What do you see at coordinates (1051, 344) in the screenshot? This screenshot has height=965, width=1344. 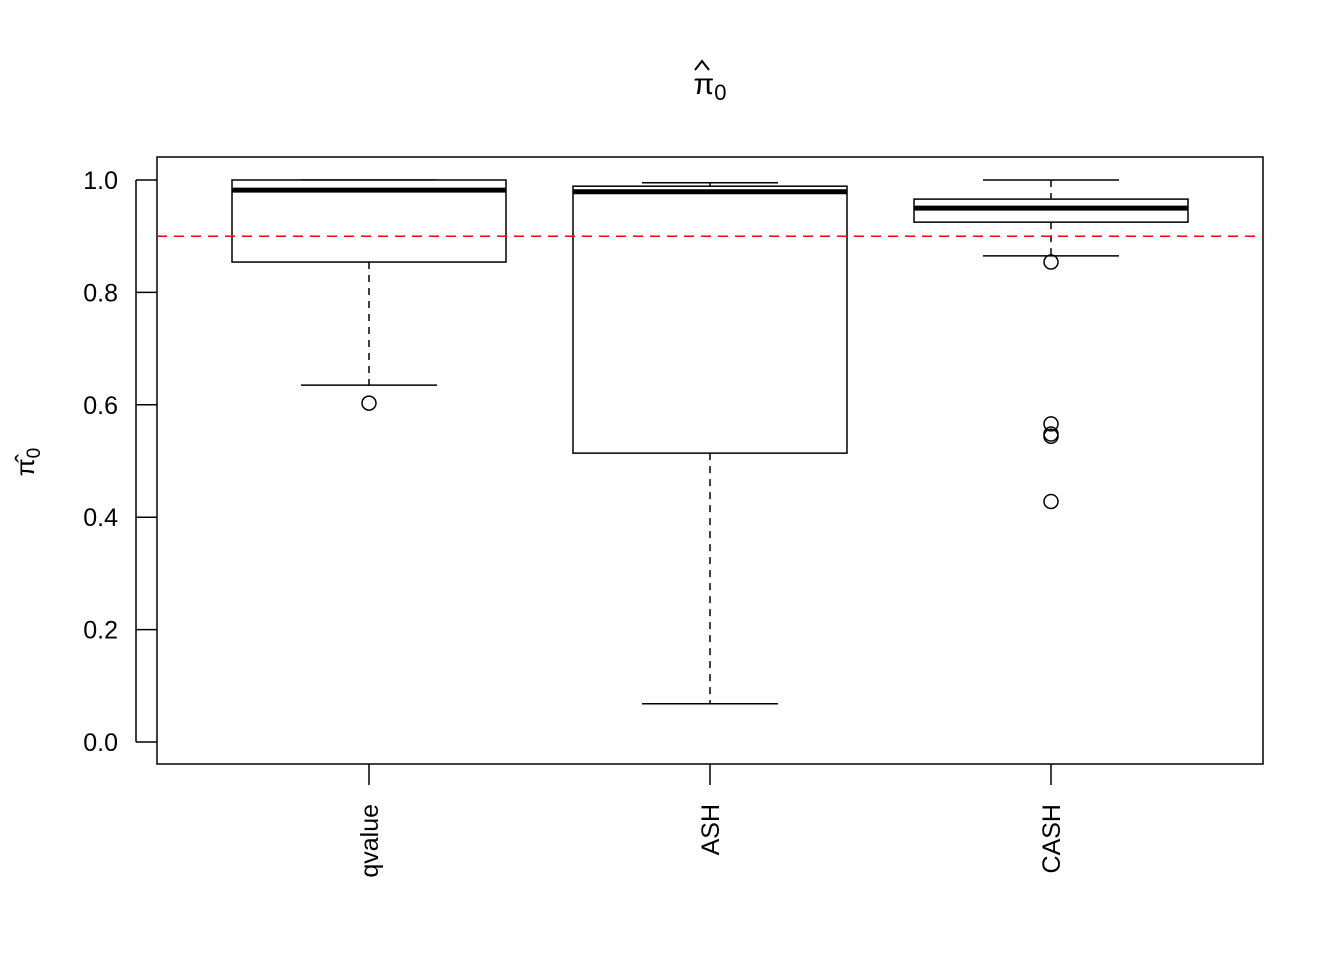 I see `box-CASH` at bounding box center [1051, 344].